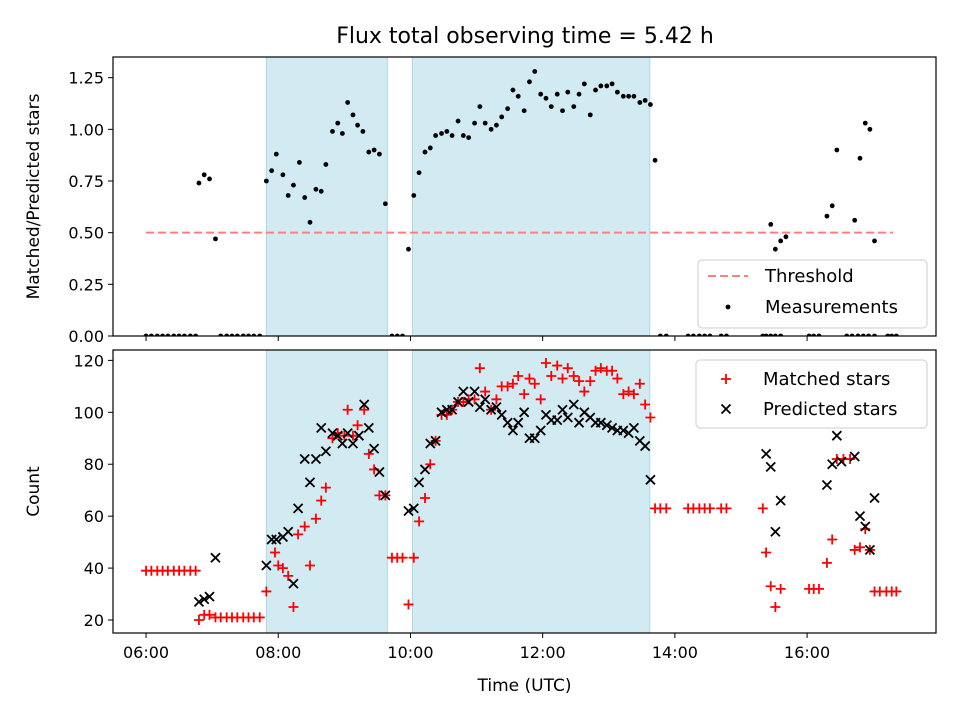  Describe the element at coordinates (278, 652) in the screenshot. I see `bottom-x-tick-label: 08:00` at that location.